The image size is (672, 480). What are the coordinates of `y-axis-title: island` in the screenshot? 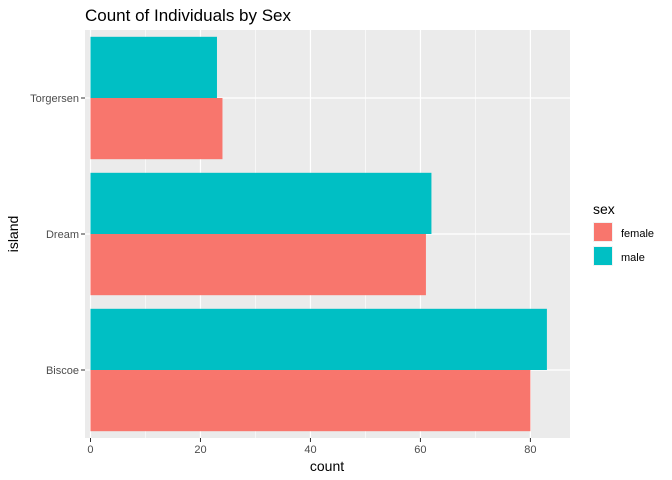 It's located at (13, 234).